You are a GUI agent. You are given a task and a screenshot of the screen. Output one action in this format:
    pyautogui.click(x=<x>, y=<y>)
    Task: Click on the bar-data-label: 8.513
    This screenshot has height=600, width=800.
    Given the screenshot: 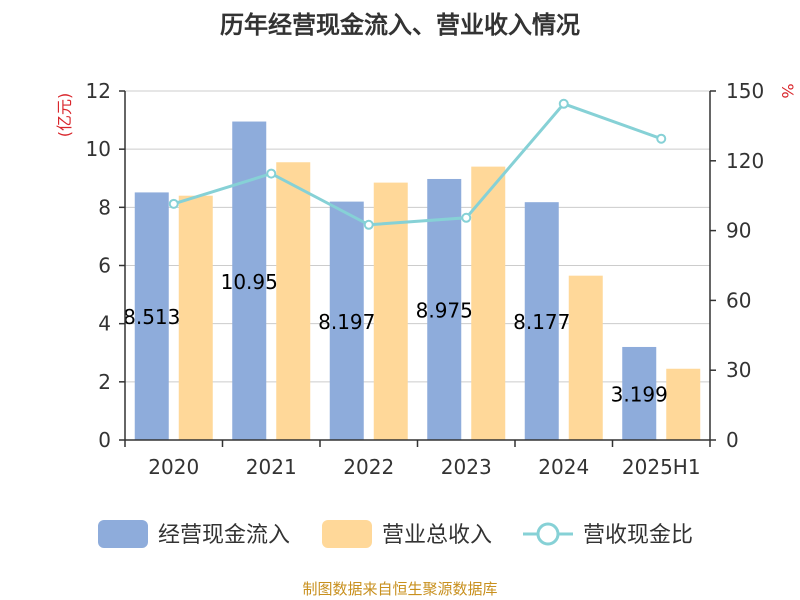 What is the action you would take?
    pyautogui.click(x=151, y=317)
    